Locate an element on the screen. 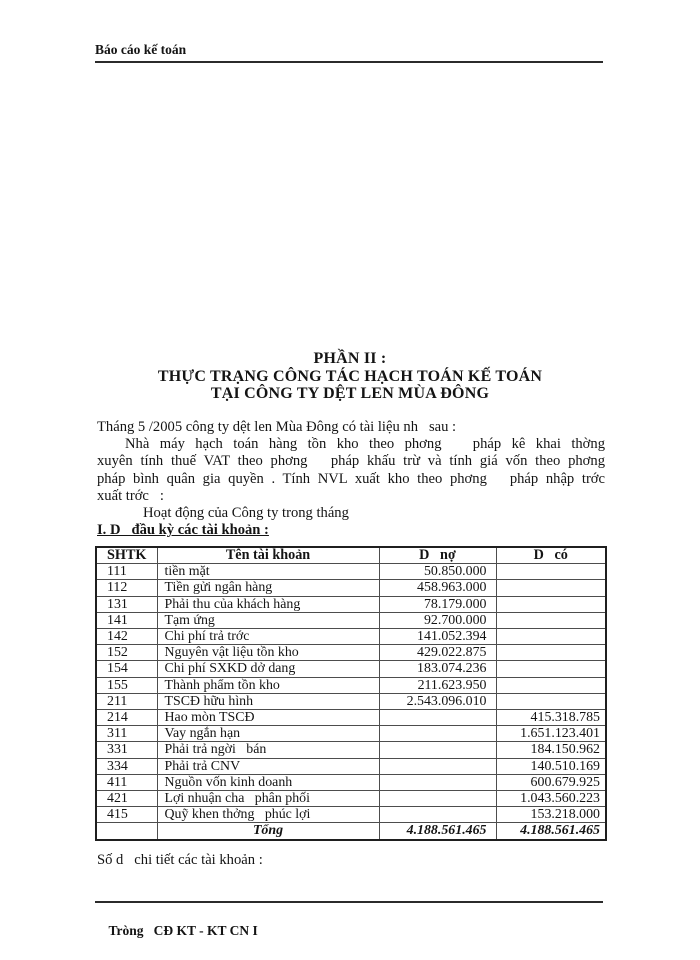 This screenshot has height=960, width=700. table-row: 211 TSCĐ hữu hình 2.543.096.010 is located at coordinates (351, 701).